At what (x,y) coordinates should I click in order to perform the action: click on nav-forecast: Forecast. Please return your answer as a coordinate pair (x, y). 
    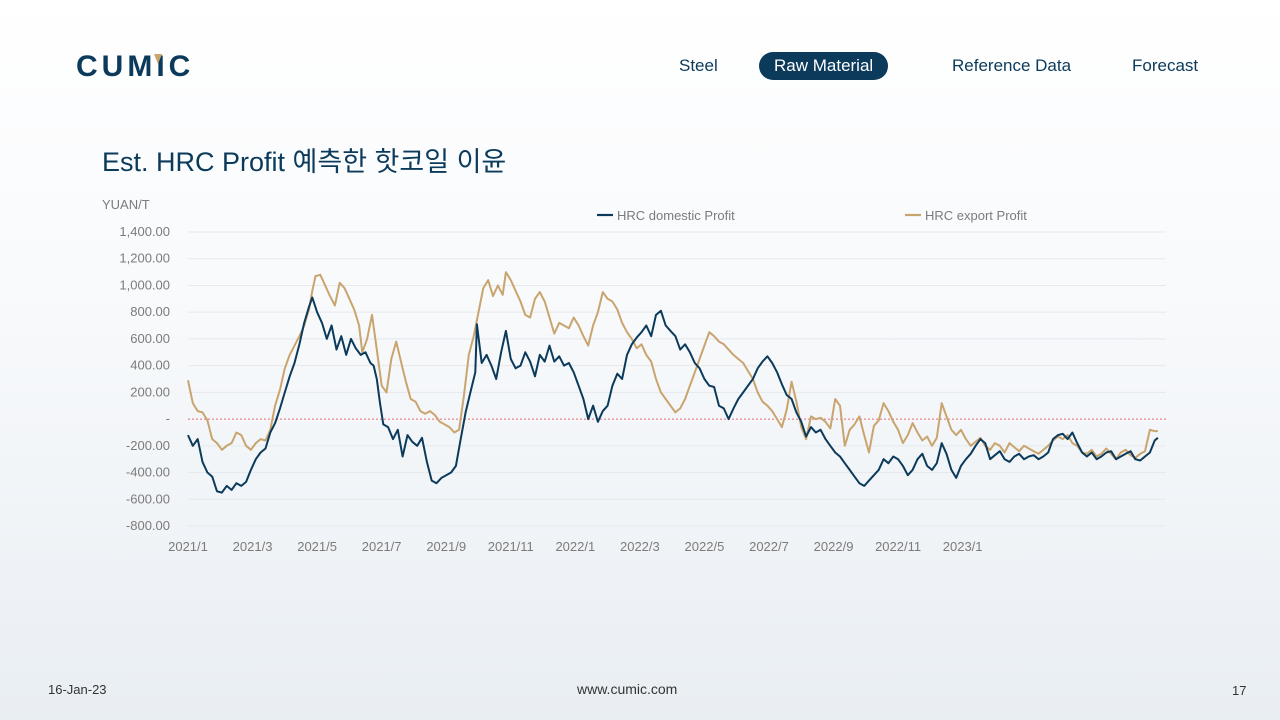
    Looking at the image, I should click on (1165, 65).